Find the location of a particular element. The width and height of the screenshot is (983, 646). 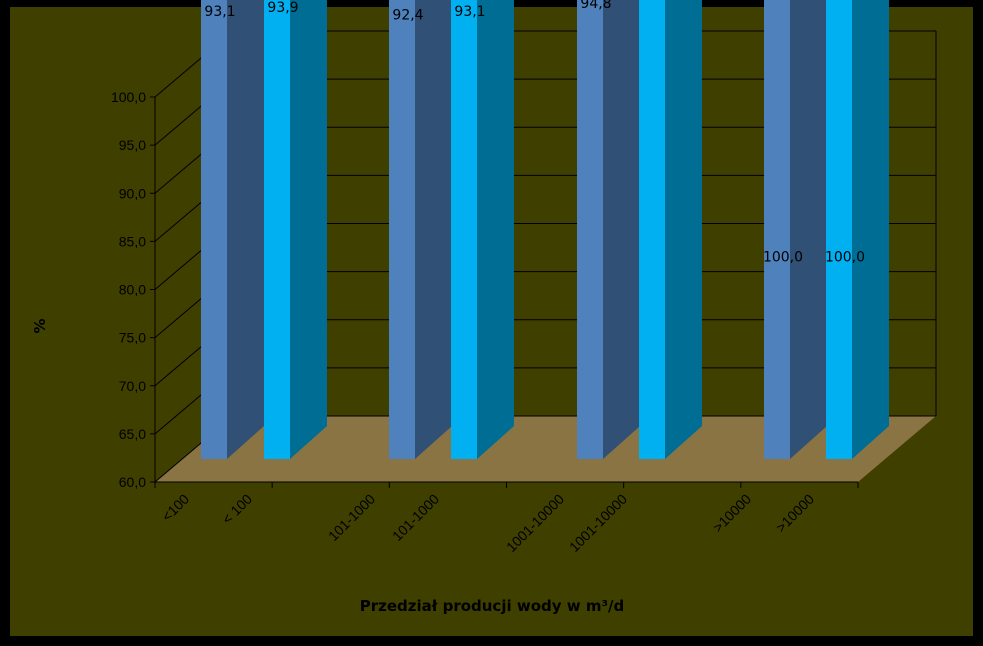

bar-cyan: 93,91,94,2 is located at coordinates (295, 229).